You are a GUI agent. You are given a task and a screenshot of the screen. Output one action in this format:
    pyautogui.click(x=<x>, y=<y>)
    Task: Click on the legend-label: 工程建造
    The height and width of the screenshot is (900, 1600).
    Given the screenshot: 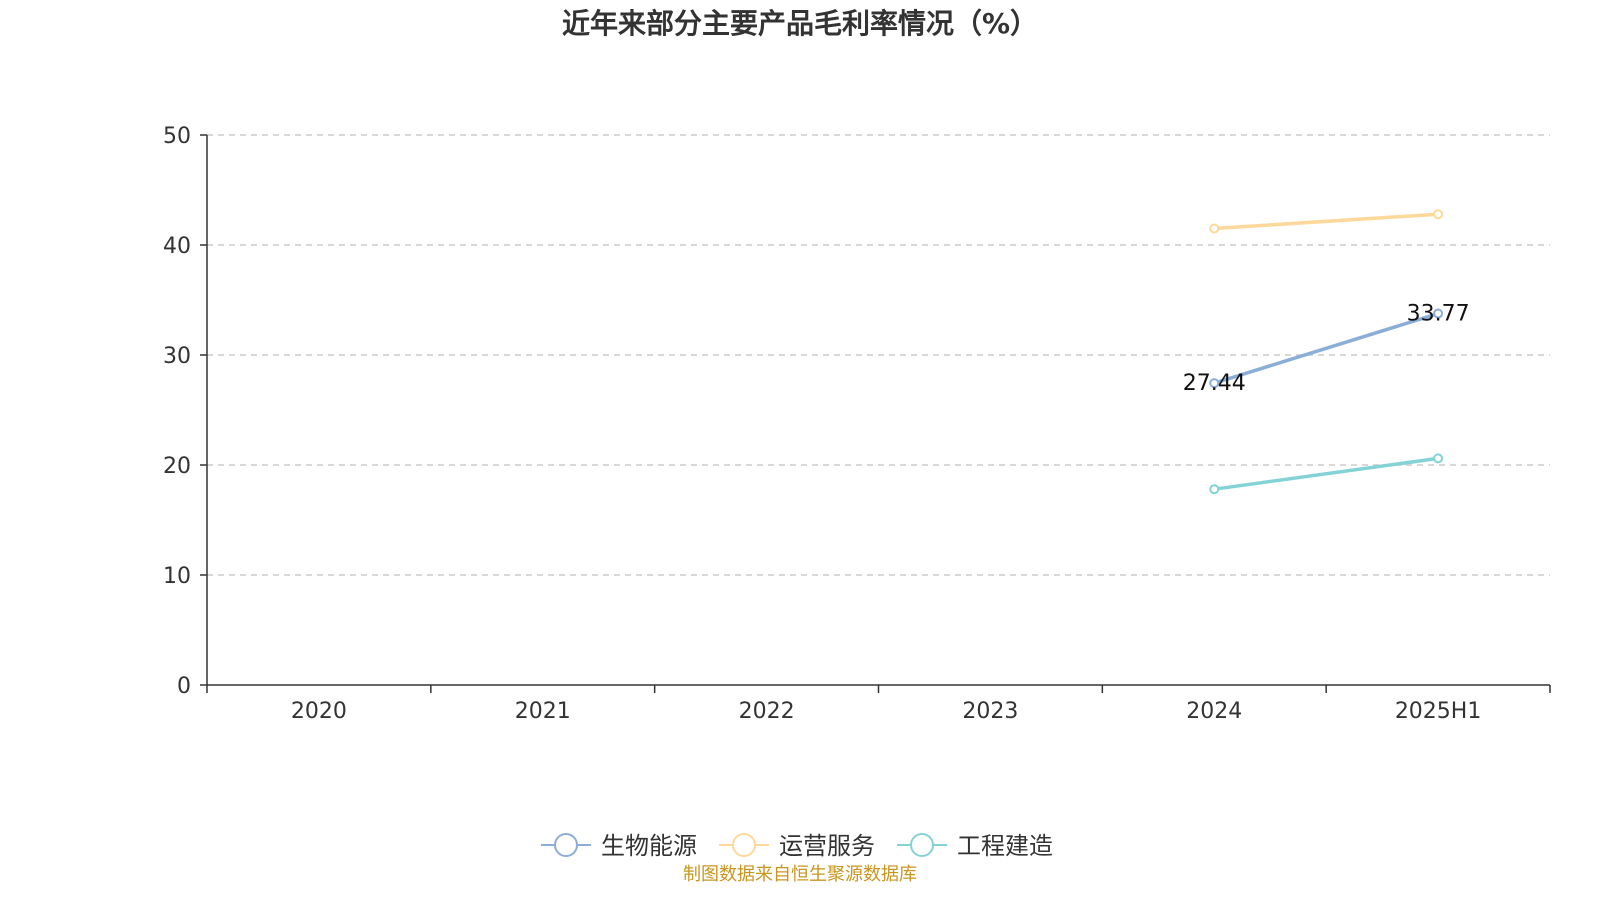 What is the action you would take?
    pyautogui.click(x=1005, y=846)
    